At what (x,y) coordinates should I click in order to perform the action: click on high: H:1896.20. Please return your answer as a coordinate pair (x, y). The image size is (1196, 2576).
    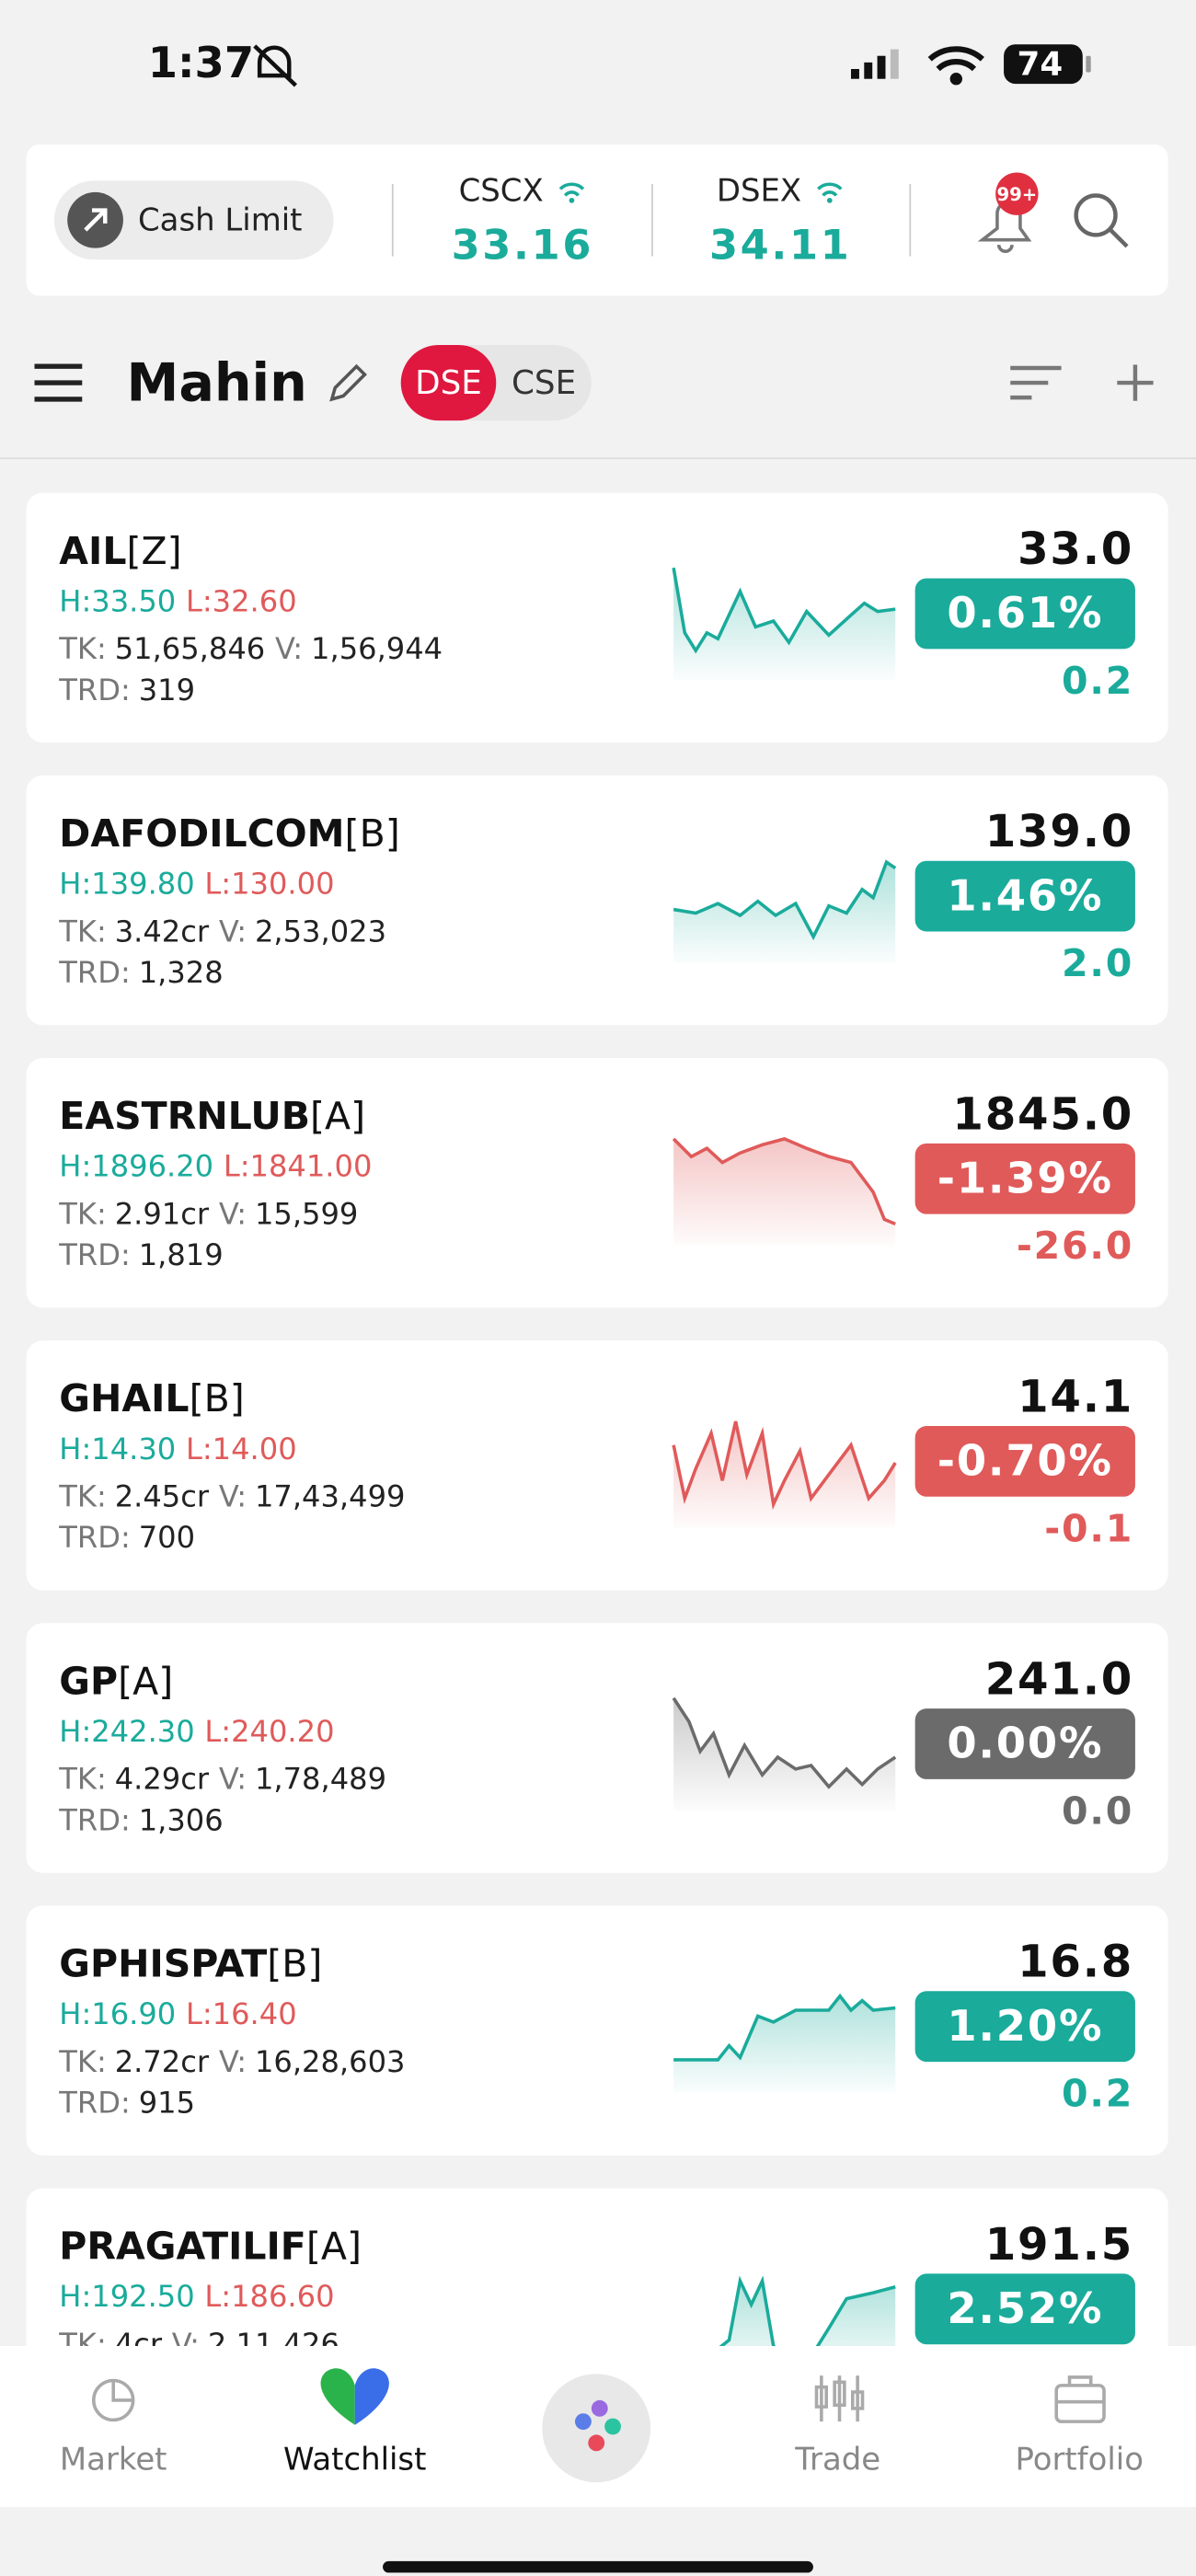
    Looking at the image, I should click on (136, 1166).